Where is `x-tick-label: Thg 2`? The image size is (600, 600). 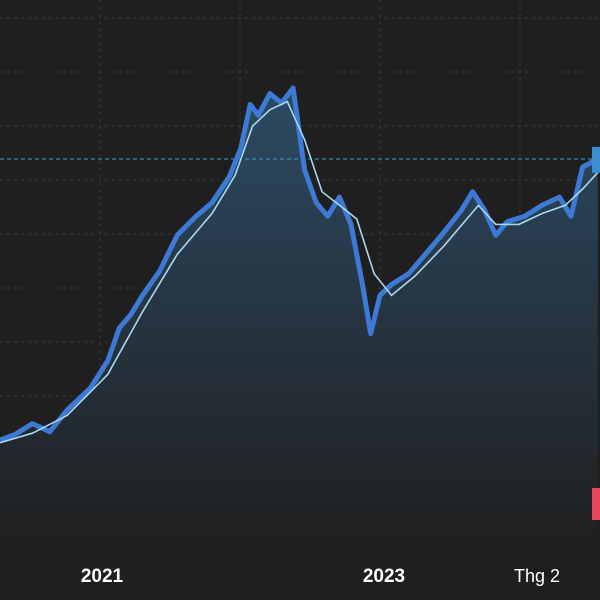 x-tick-label: Thg 2 is located at coordinates (537, 576).